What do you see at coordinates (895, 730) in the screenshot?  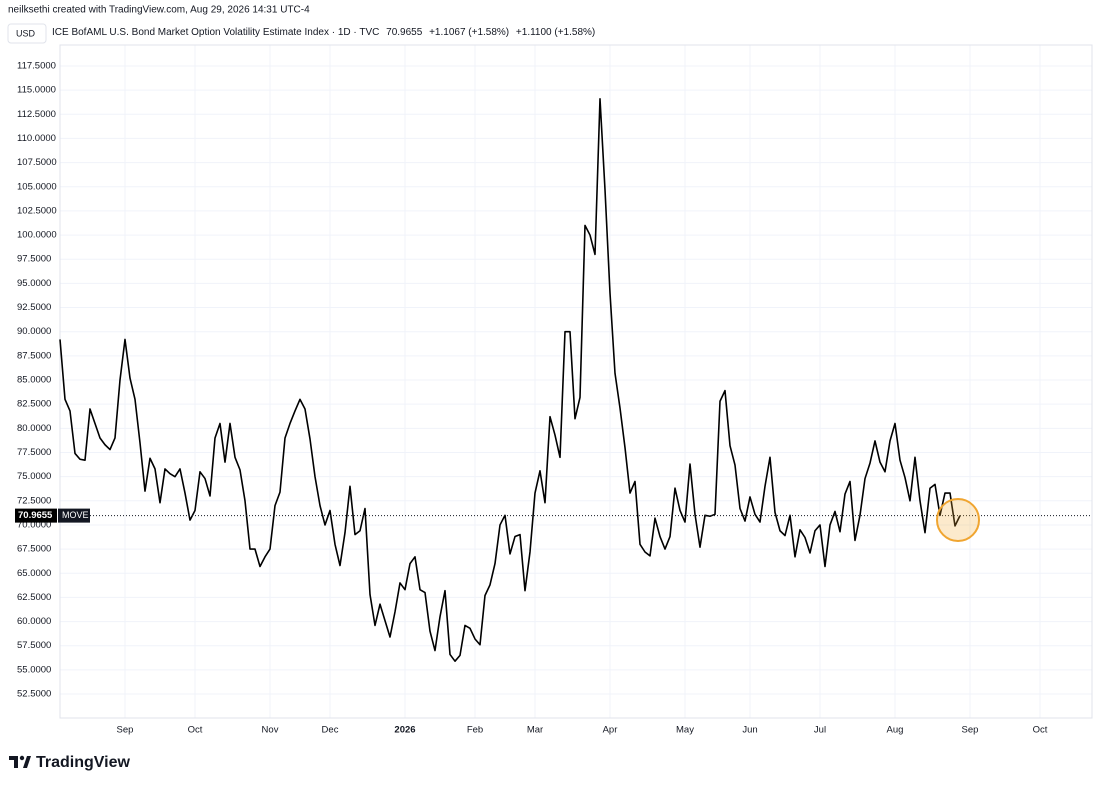 I see `x-tick-label: Aug` at bounding box center [895, 730].